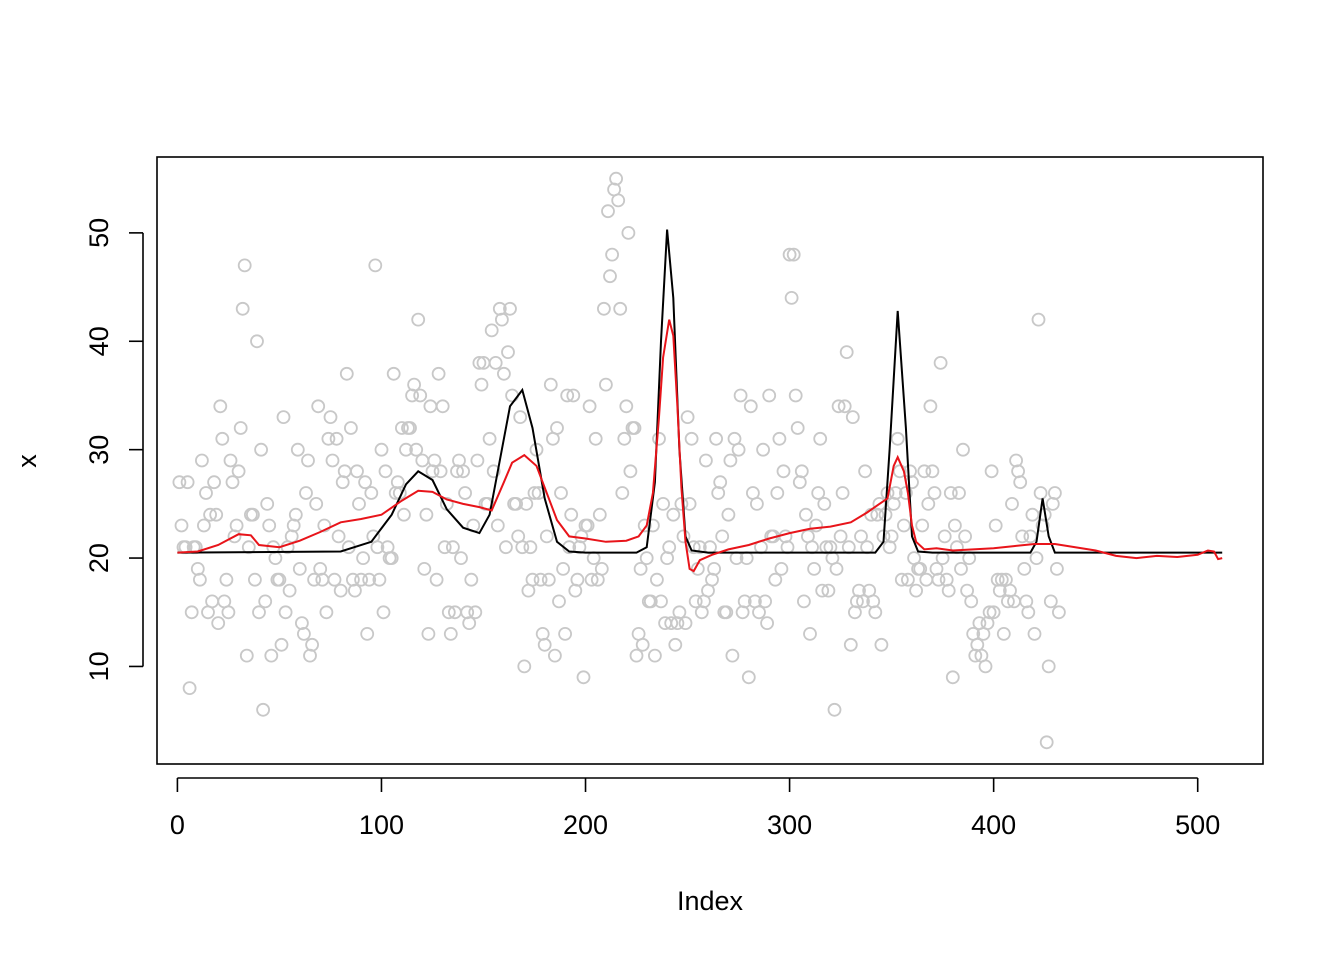  What do you see at coordinates (1197, 825) in the screenshot?
I see `x-tick-label: 500` at bounding box center [1197, 825].